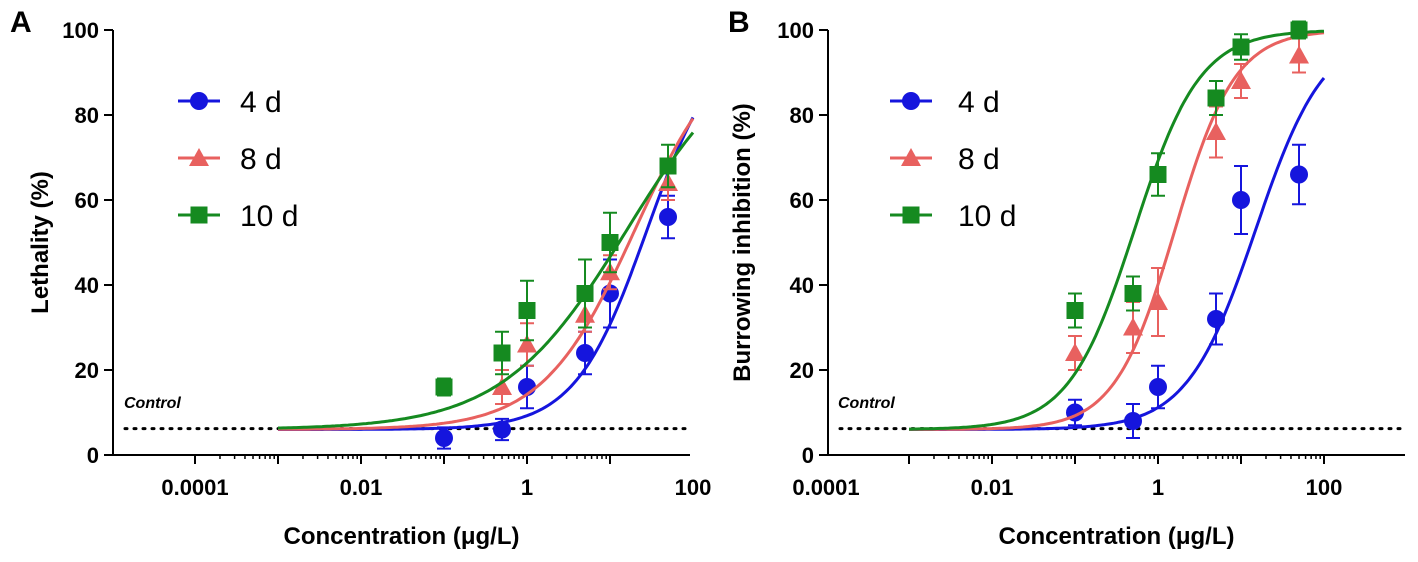 The image size is (1418, 562). Describe the element at coordinates (739, 22) in the screenshot. I see `panel-letter: B` at that location.